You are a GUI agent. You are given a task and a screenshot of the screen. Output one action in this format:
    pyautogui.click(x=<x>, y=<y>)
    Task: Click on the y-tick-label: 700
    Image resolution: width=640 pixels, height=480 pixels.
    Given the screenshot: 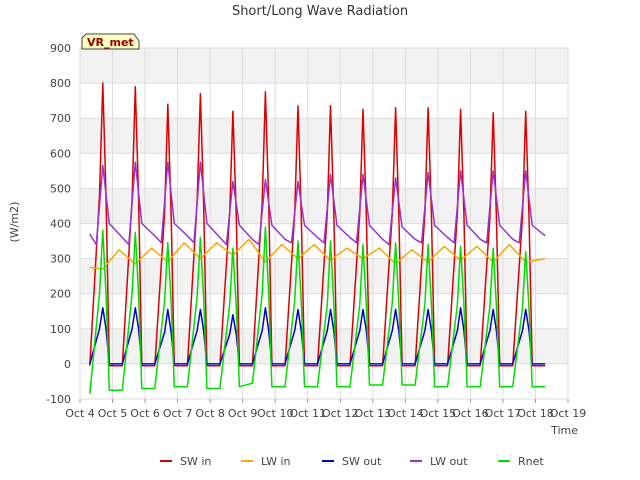 What is the action you would take?
    pyautogui.click(x=60, y=118)
    